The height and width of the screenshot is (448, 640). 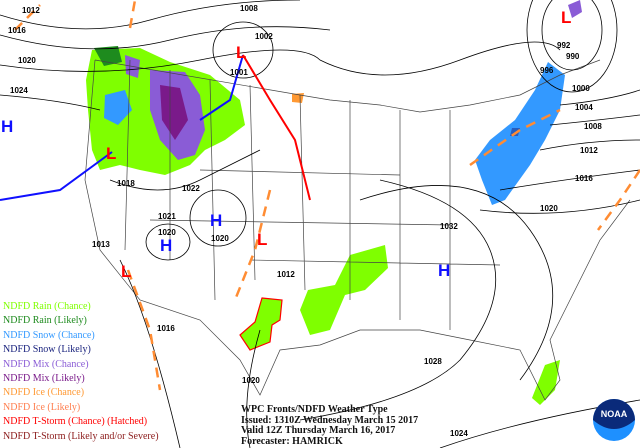 What do you see at coordinates (49, 335) in the screenshot?
I see `legend-item: NDFD Snow (Chance)` at bounding box center [49, 335].